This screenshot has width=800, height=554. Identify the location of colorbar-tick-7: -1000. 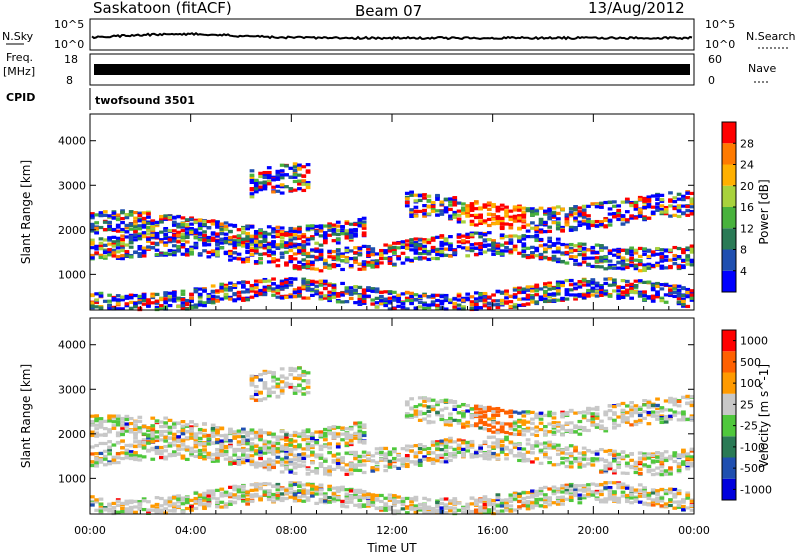
(756, 489).